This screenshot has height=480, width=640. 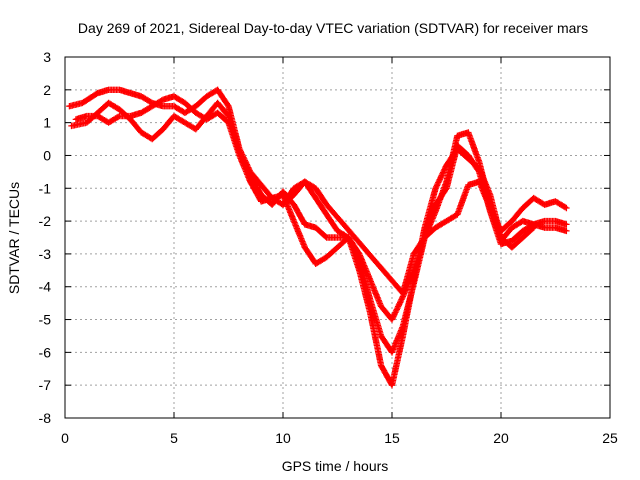 I want to click on y-tick-label: -2, so click(x=45, y=221).